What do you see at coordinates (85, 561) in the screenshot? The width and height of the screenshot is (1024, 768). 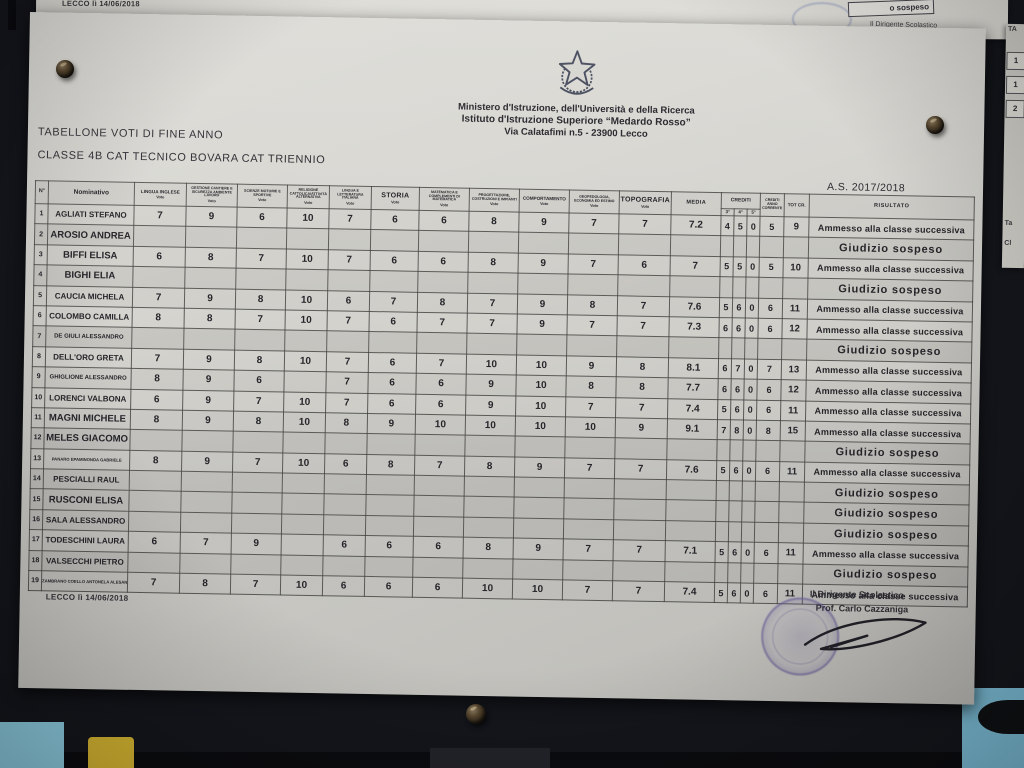 I see `student-name-cell: VALSECCHI PIETRO` at bounding box center [85, 561].